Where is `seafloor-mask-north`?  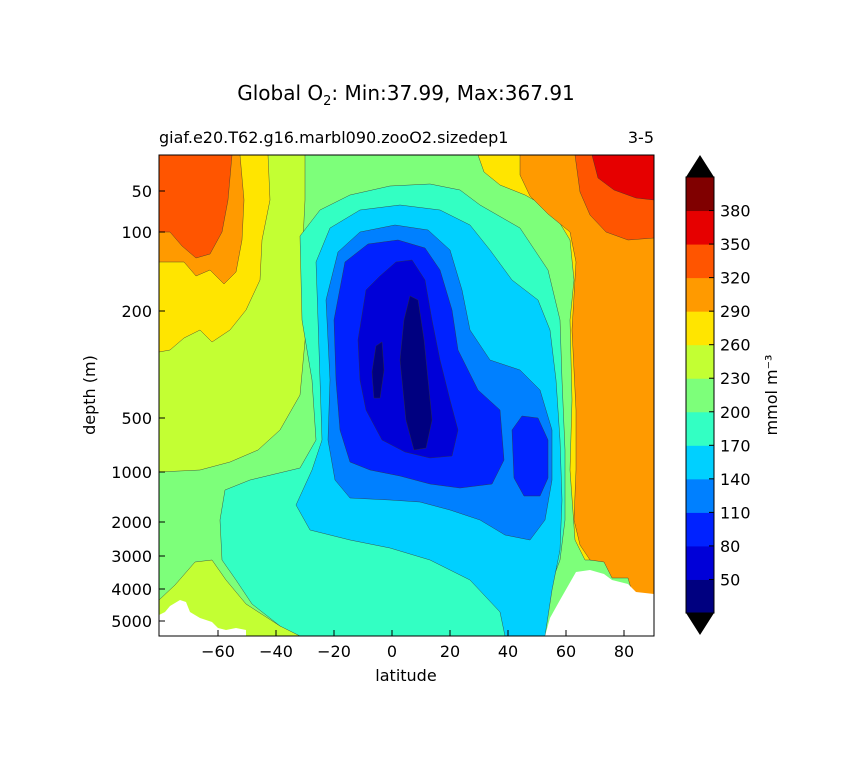 seafloor-mask-north is located at coordinates (599, 603).